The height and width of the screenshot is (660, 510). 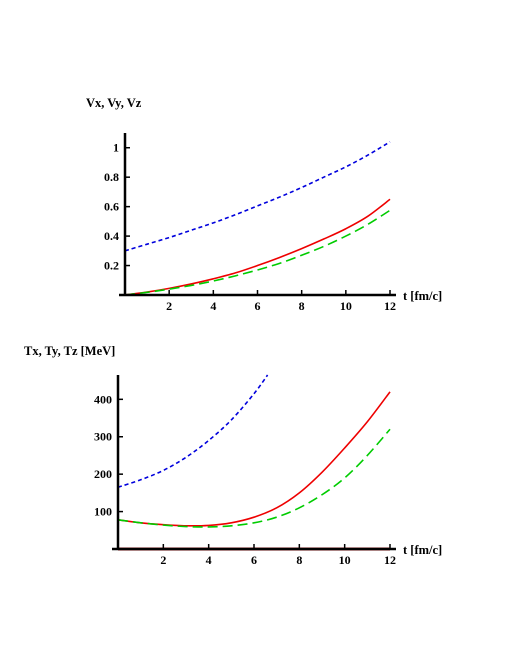 I want to click on velocity-y-tick-label: 0.2, so click(x=111, y=266).